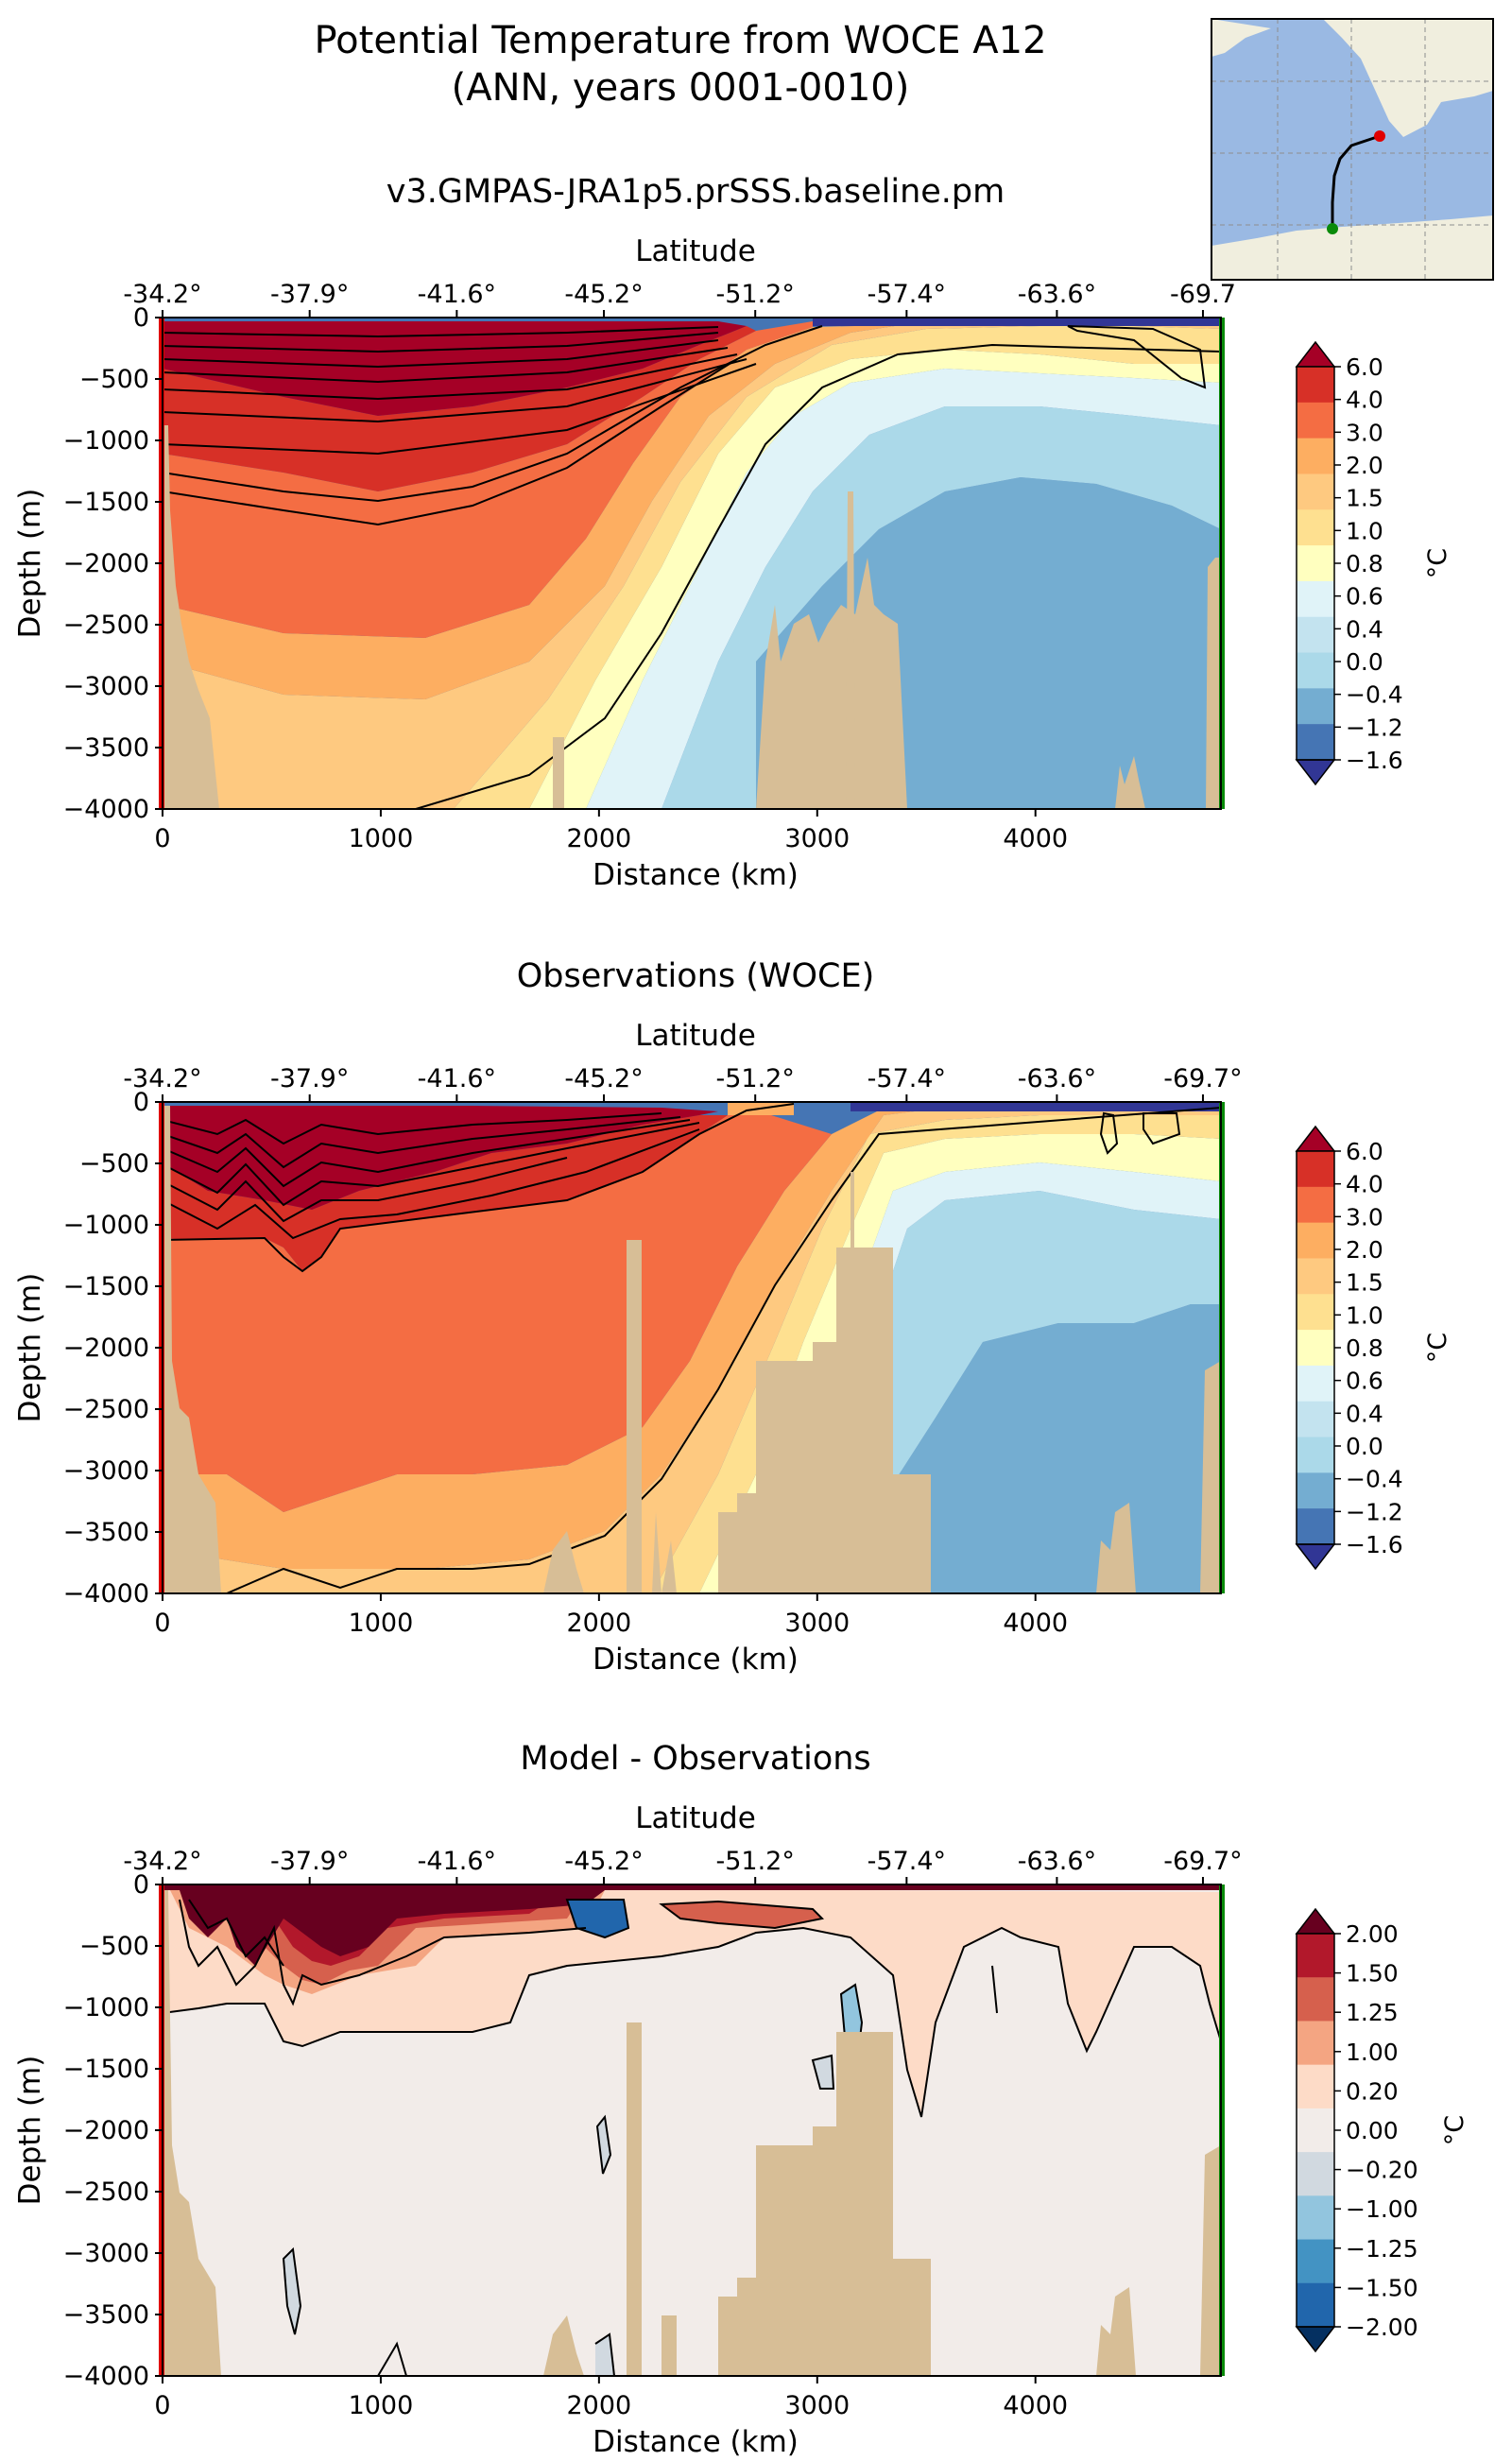 This screenshot has height=2461, width=1512. Describe the element at coordinates (309, 1078) in the screenshot. I see `lat-tick-label: -37.9°` at that location.